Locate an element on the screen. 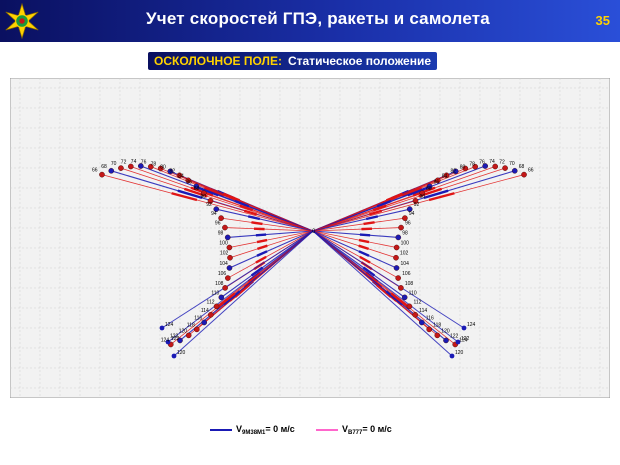 This screenshot has height=465, width=620. legend-swatch-missile is located at coordinates (221, 430).